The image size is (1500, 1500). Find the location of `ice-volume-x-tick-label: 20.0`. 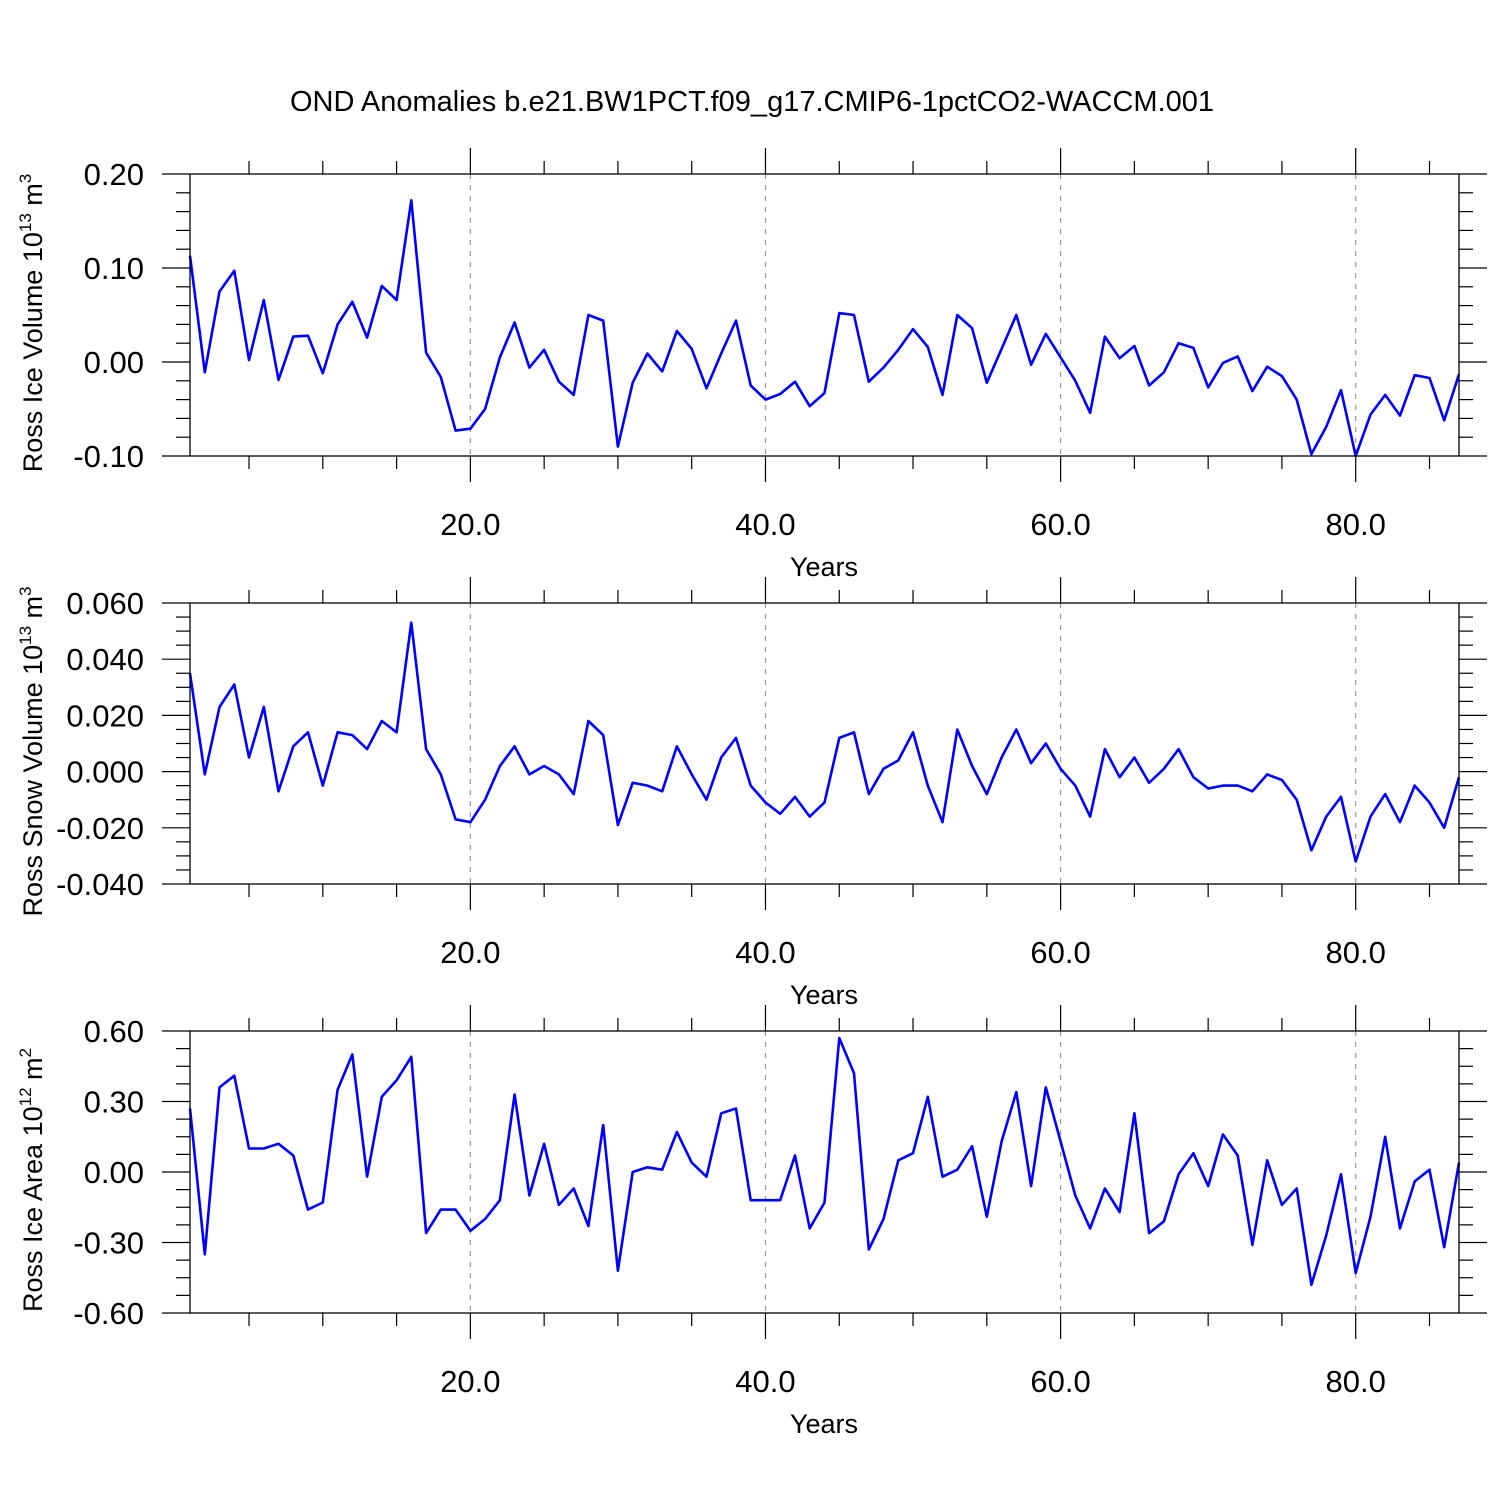

ice-volume-x-tick-label: 20.0 is located at coordinates (470, 524).